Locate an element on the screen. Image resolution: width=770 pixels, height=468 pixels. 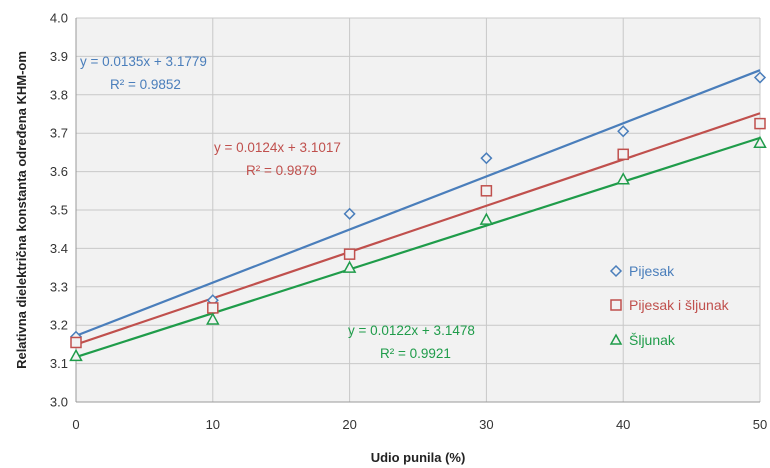
y-tick-label: 3.0 is located at coordinates (59, 402).